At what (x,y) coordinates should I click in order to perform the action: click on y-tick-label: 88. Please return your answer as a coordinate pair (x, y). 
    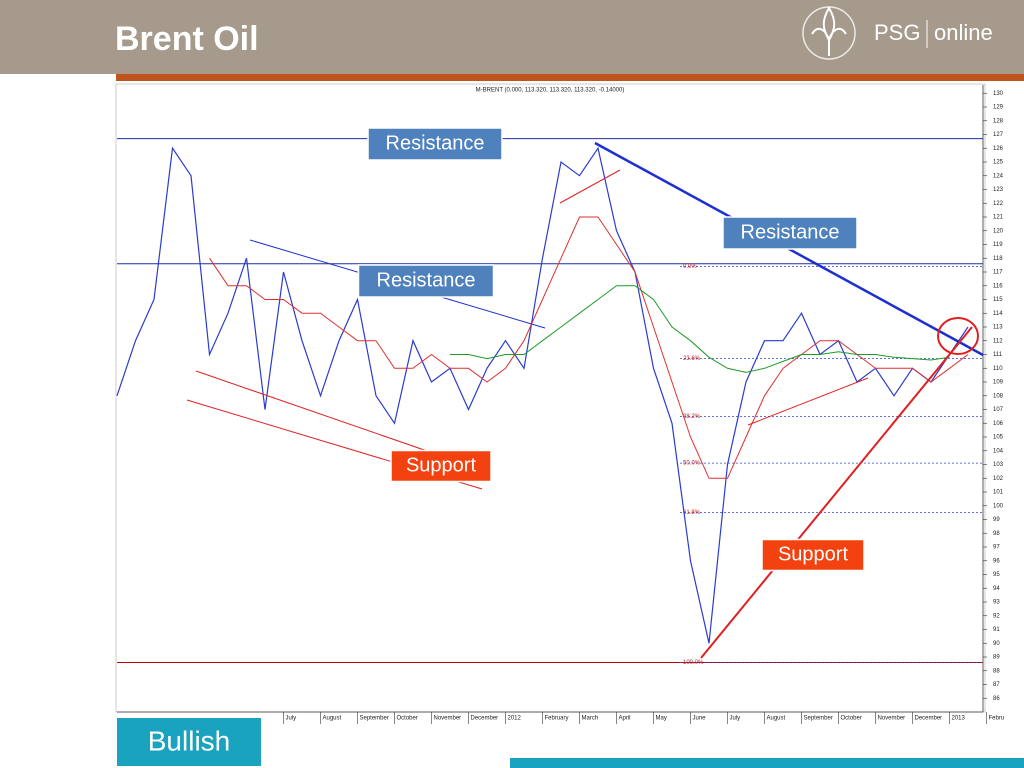
    Looking at the image, I should click on (996, 671).